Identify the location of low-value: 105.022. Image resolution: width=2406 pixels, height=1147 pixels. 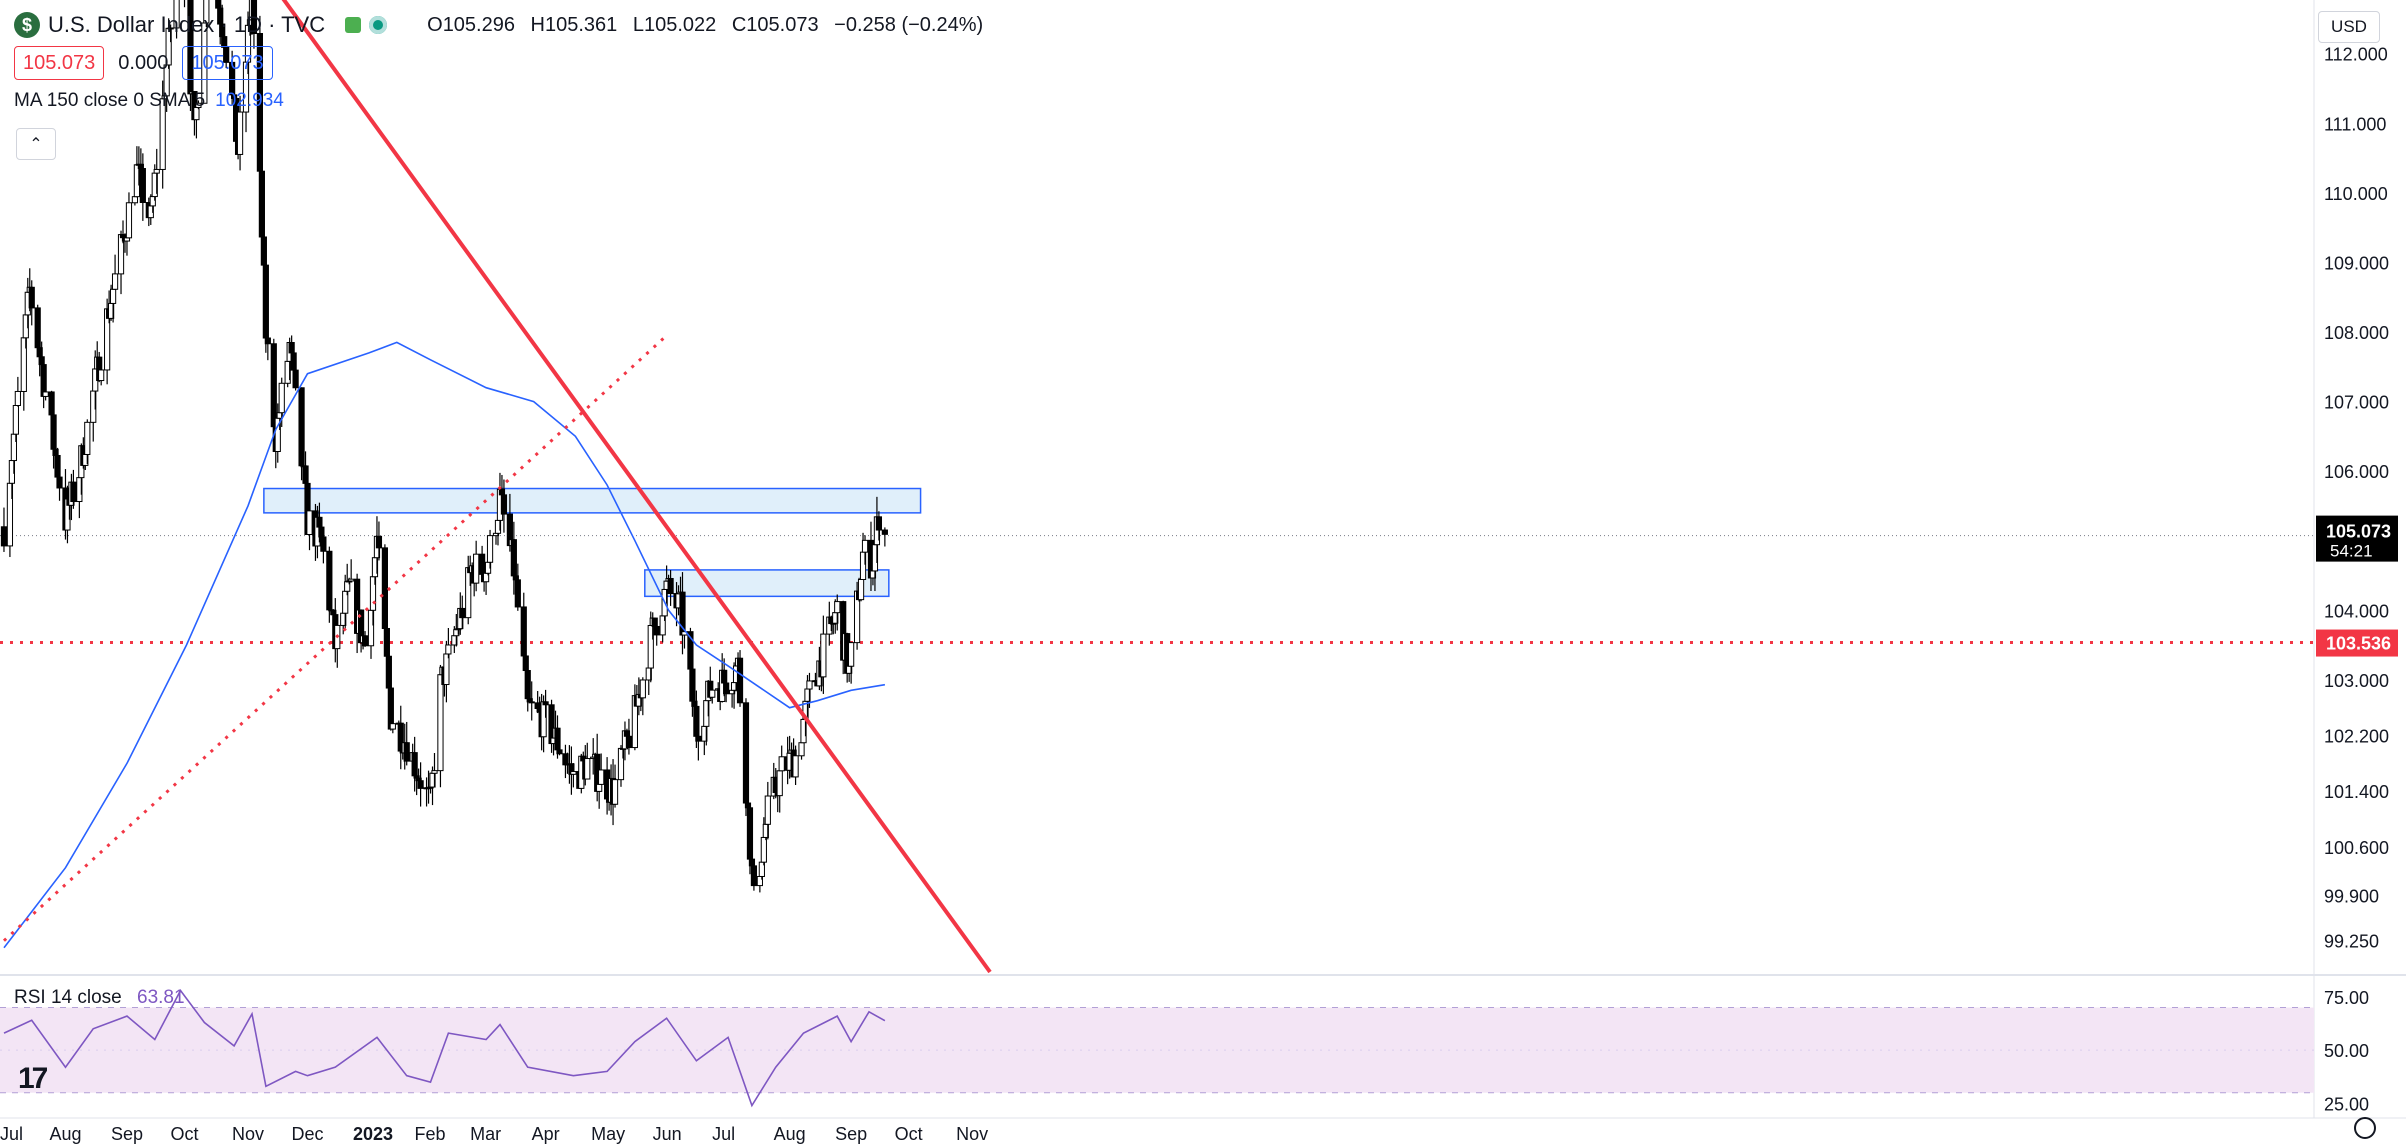
(680, 25).